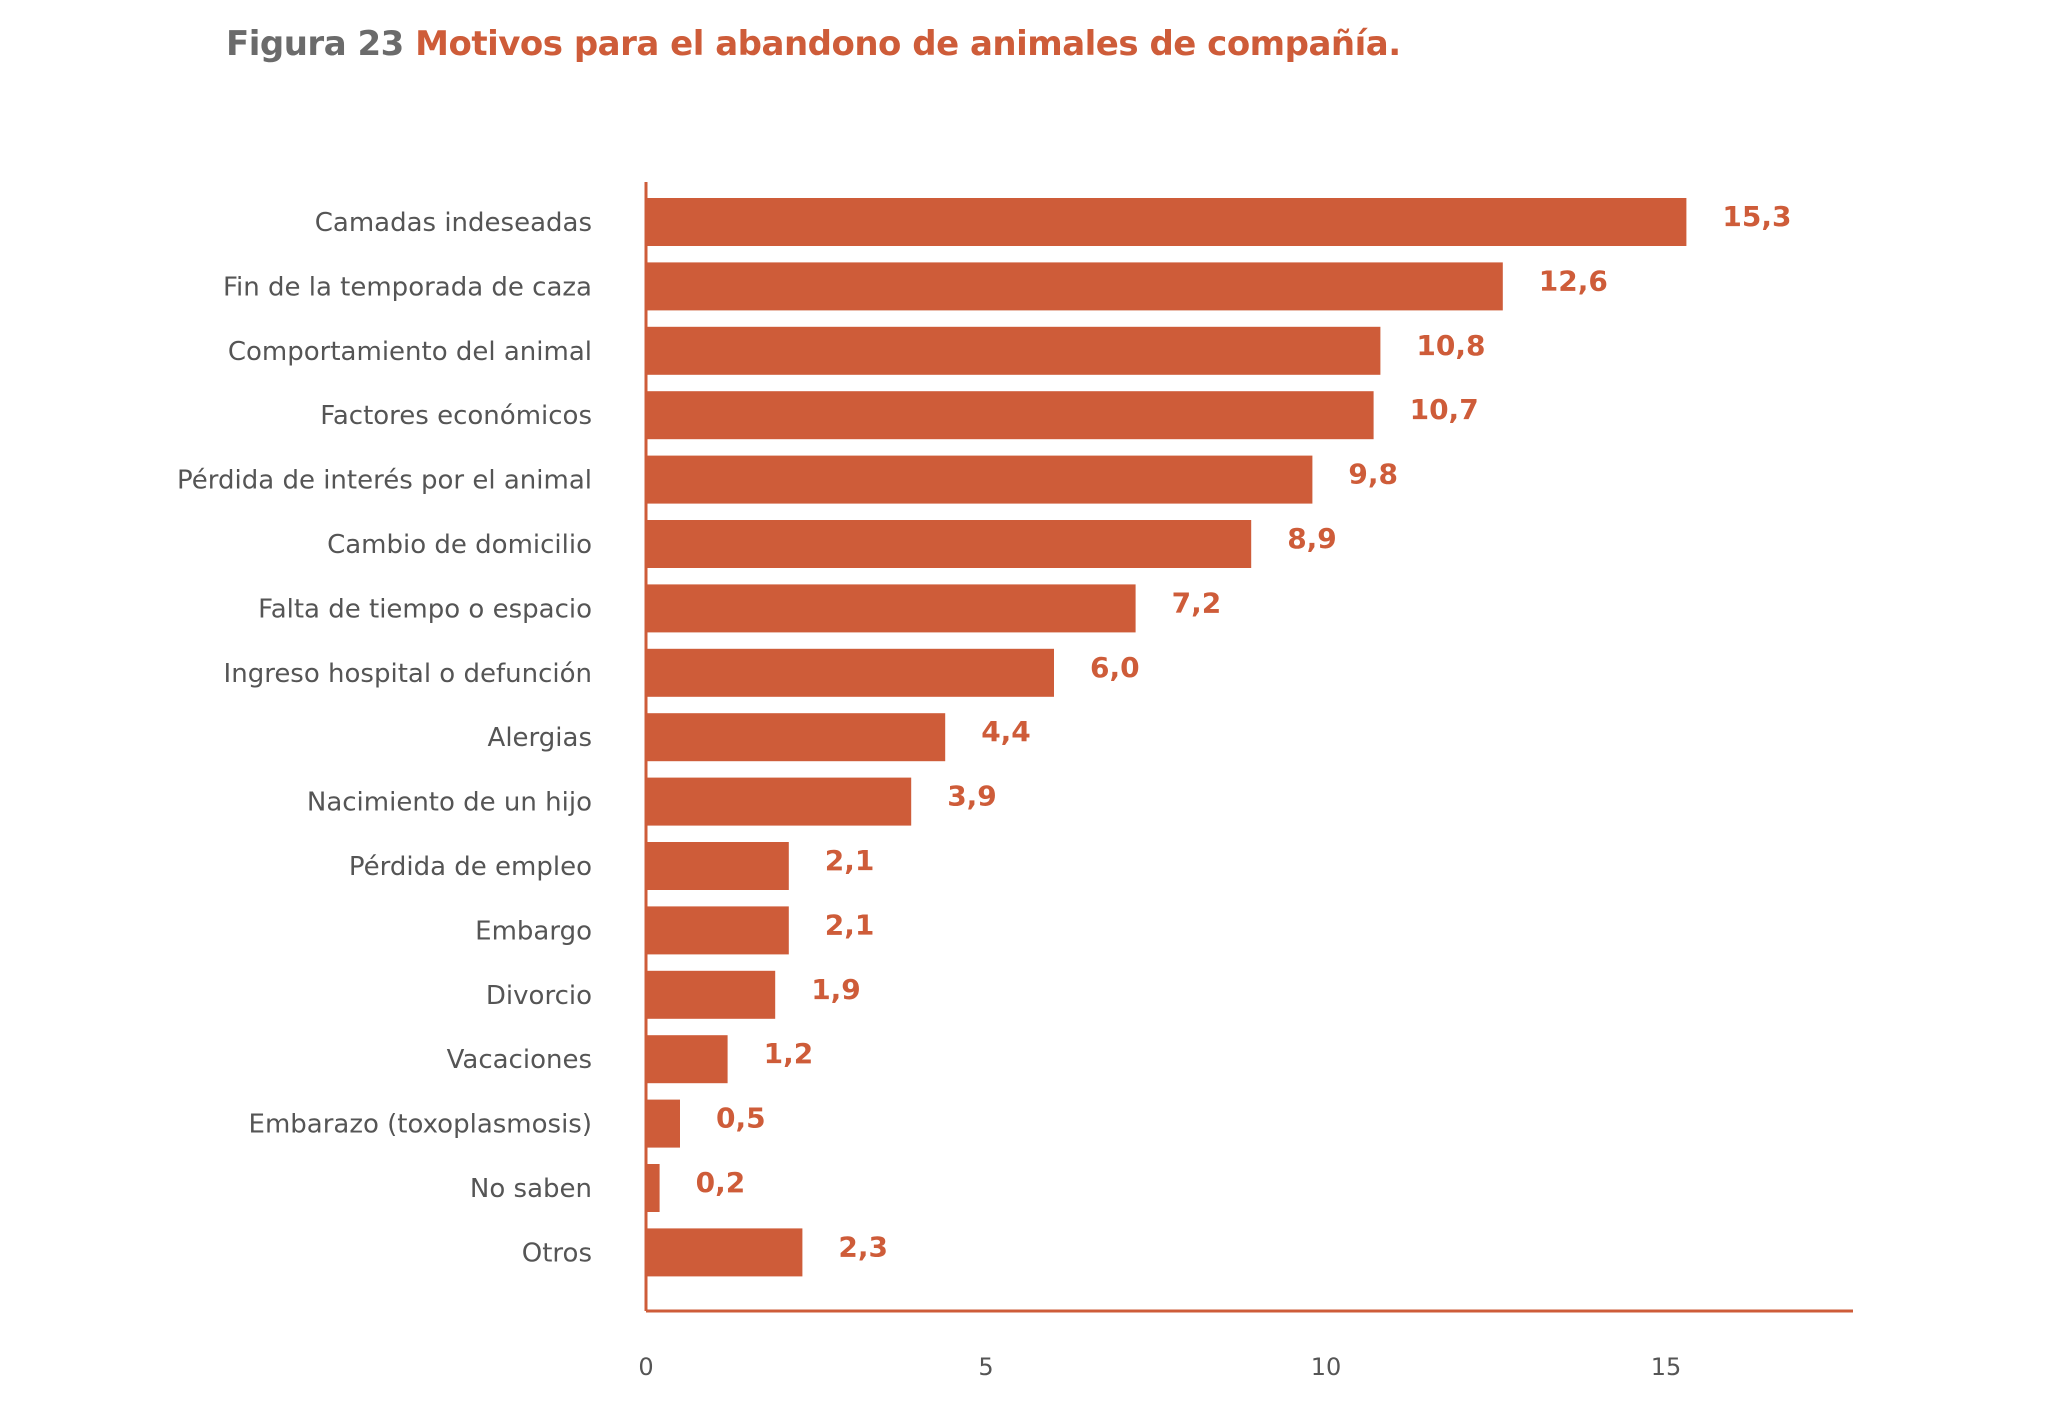  What do you see at coordinates (1666, 1367) in the screenshot?
I see `x-tick-label: 15` at bounding box center [1666, 1367].